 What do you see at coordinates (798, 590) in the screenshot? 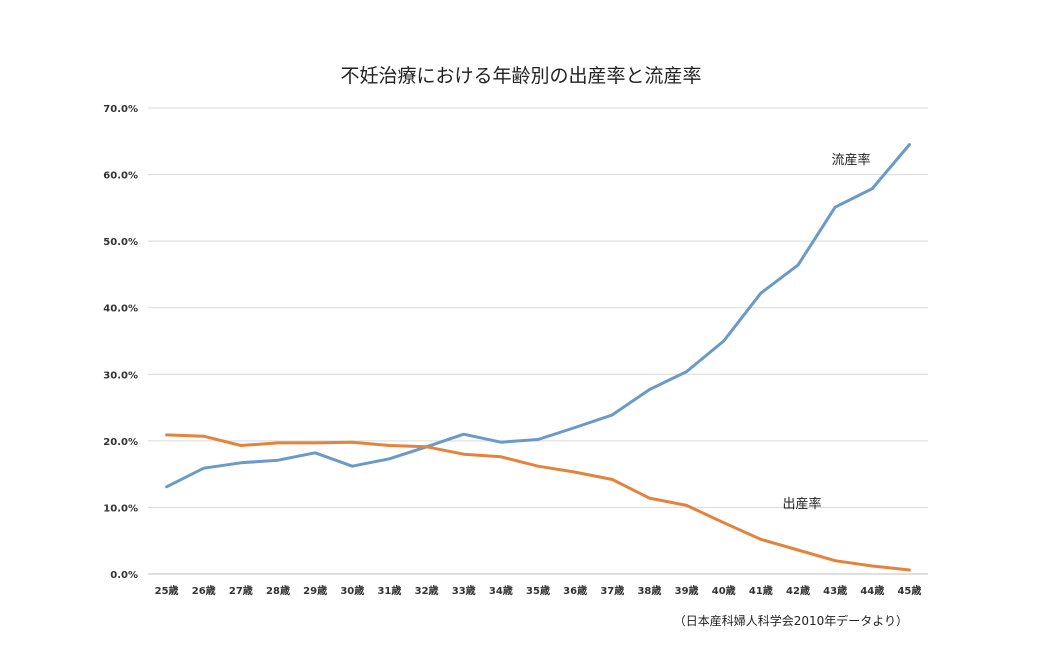
I see `x-tick-label: 42歳` at bounding box center [798, 590].